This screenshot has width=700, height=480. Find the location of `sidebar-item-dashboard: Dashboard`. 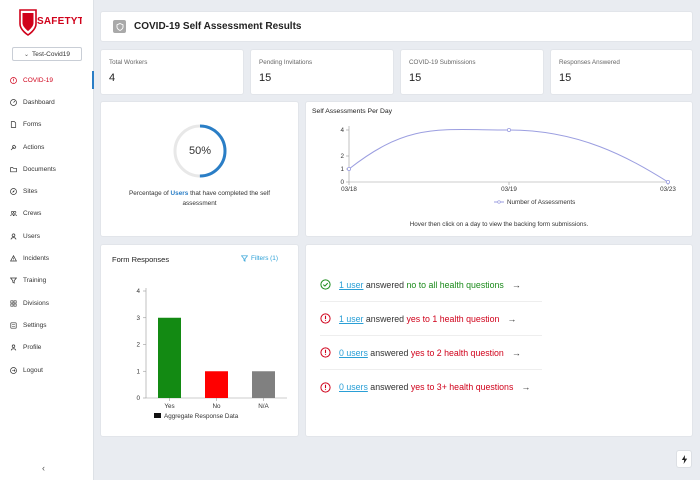

sidebar-item-dashboard: Dashboard is located at coordinates (47, 102).